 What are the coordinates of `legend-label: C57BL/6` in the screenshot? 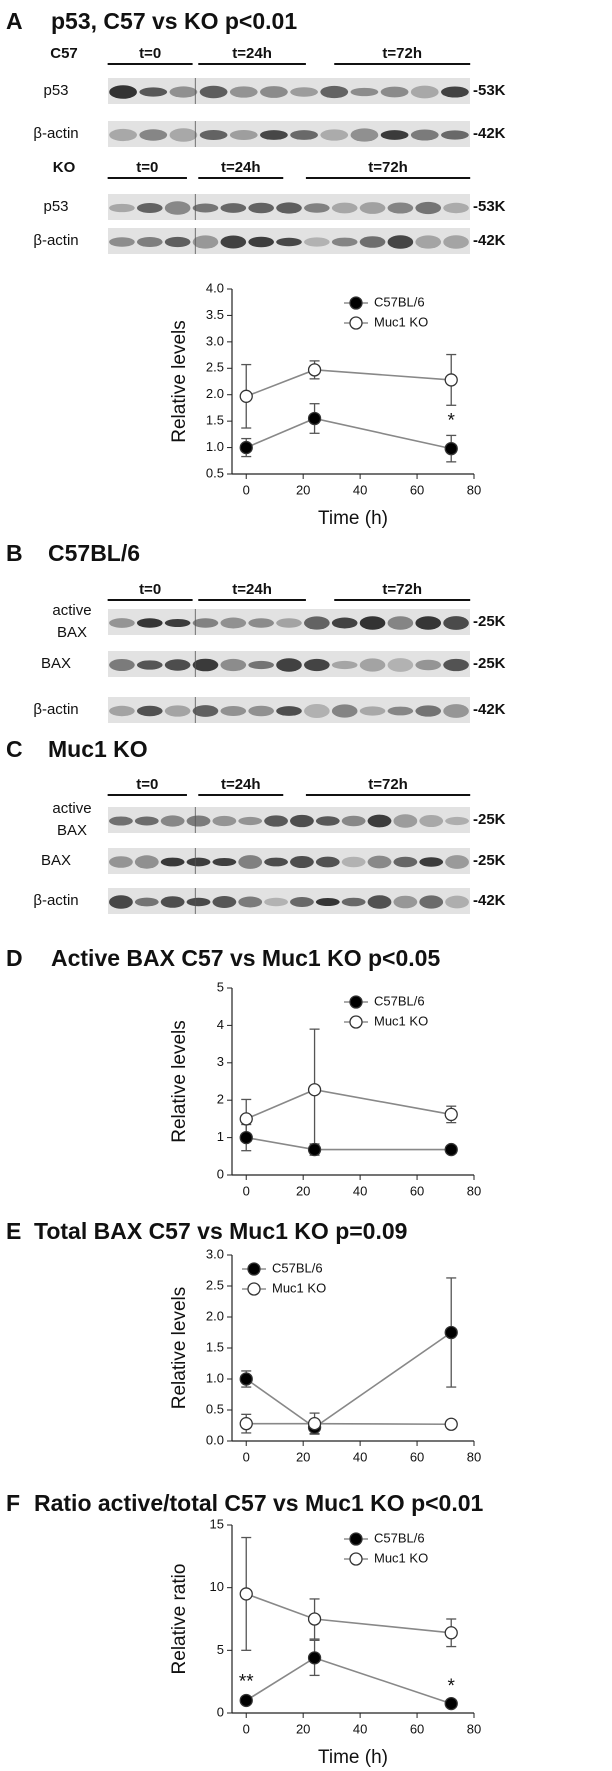 It's located at (297, 1267).